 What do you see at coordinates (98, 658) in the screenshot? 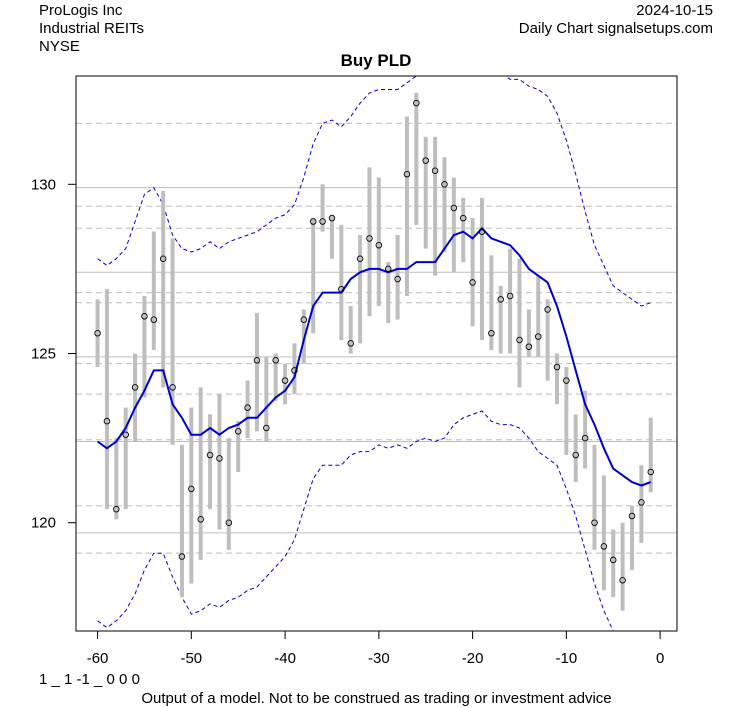
I see `x-tick-label: -60` at bounding box center [98, 658].